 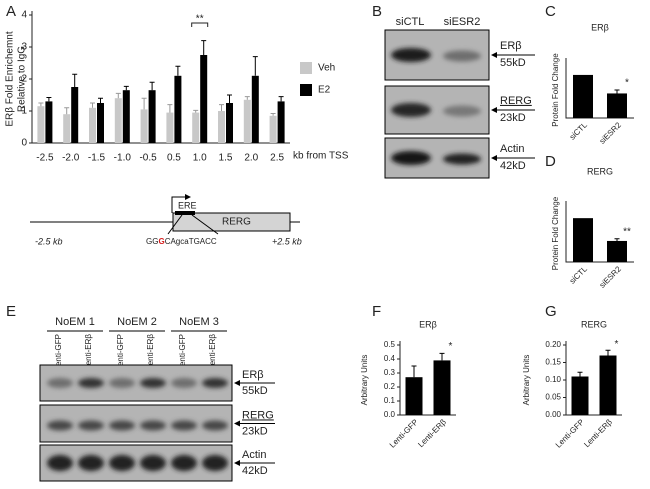 I want to click on blot-panel, so click(x=136, y=423).